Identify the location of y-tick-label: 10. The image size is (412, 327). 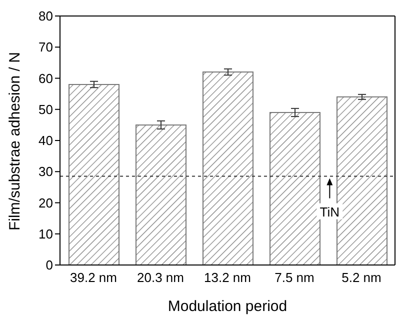
(45, 234).